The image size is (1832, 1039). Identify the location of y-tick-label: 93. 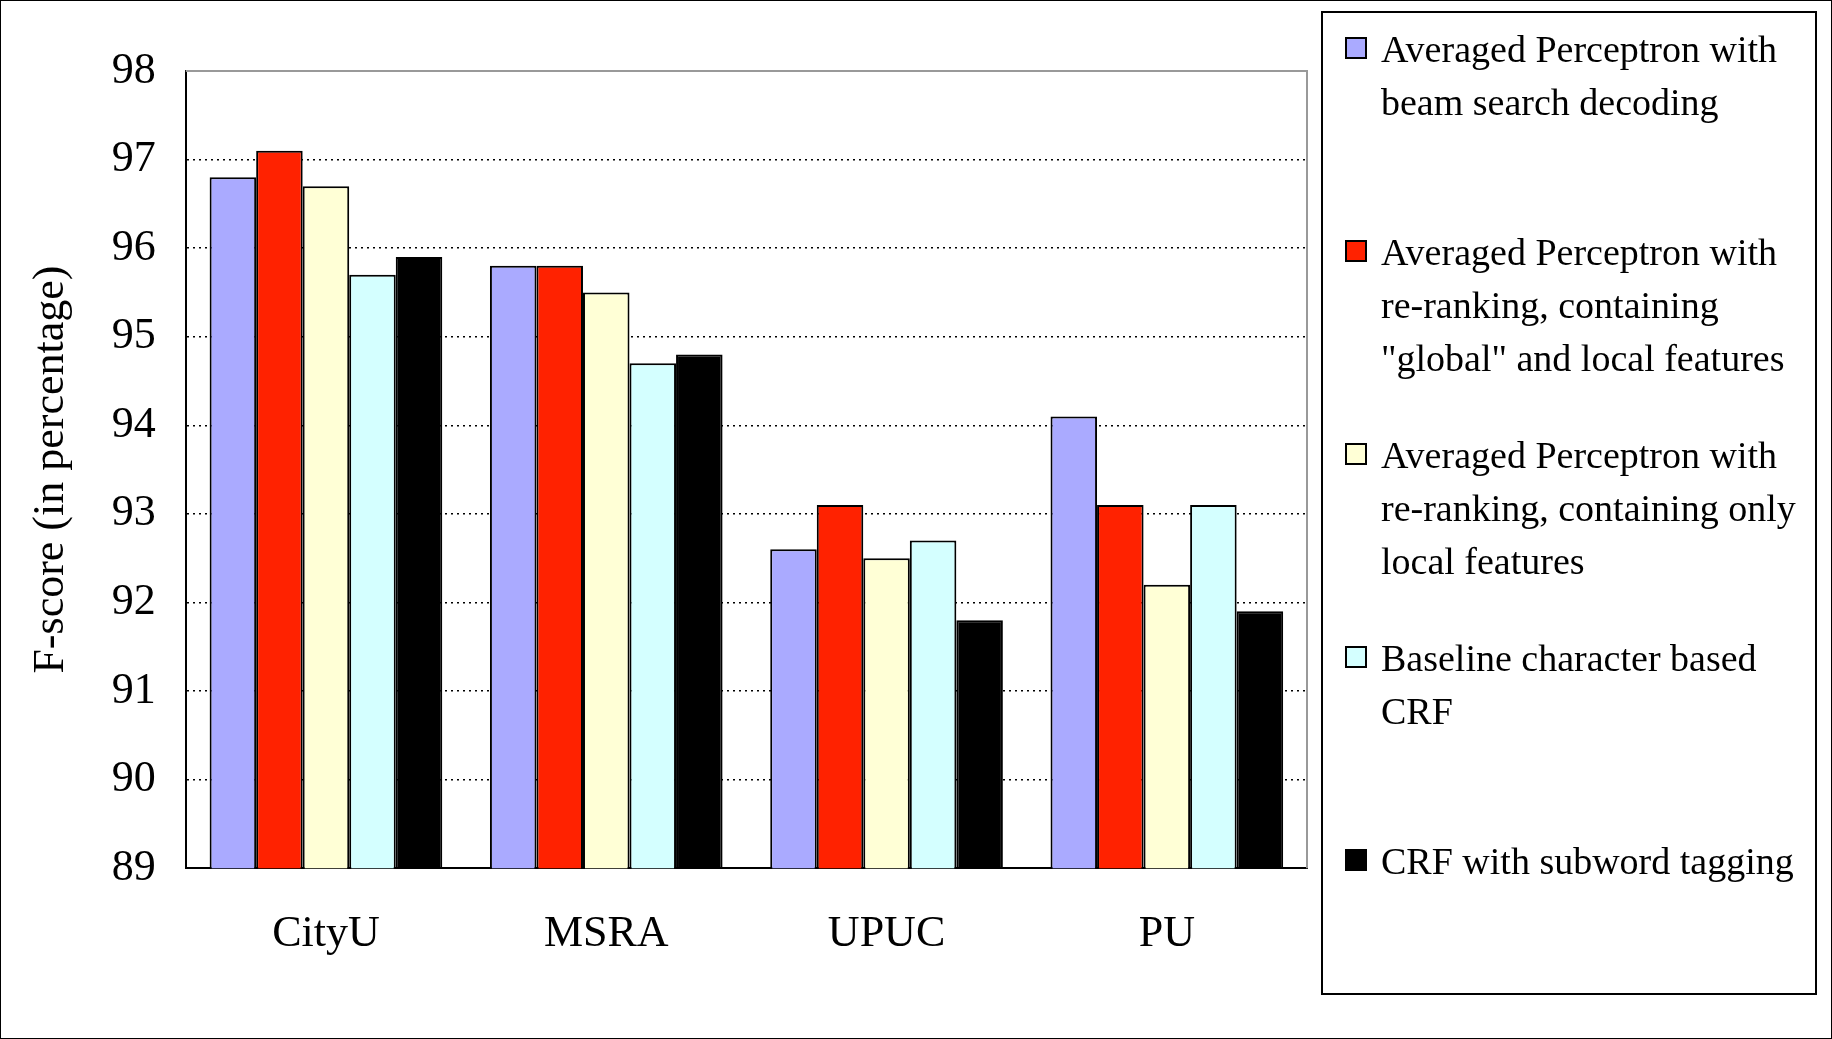
(133, 511).